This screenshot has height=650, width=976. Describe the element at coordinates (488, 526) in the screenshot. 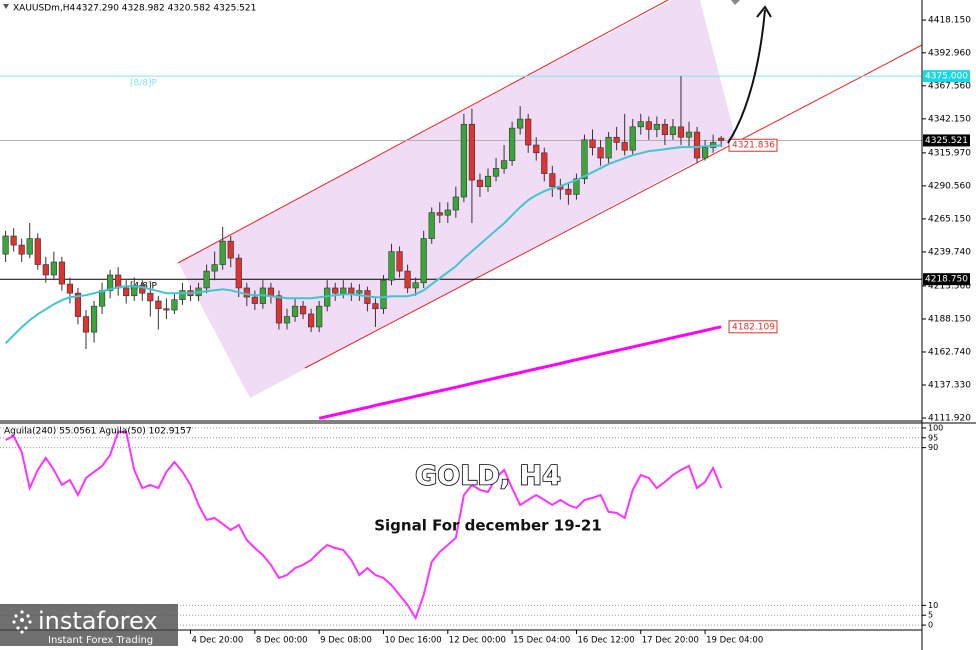

I see `subheadline: Signal For december 19-21` at that location.